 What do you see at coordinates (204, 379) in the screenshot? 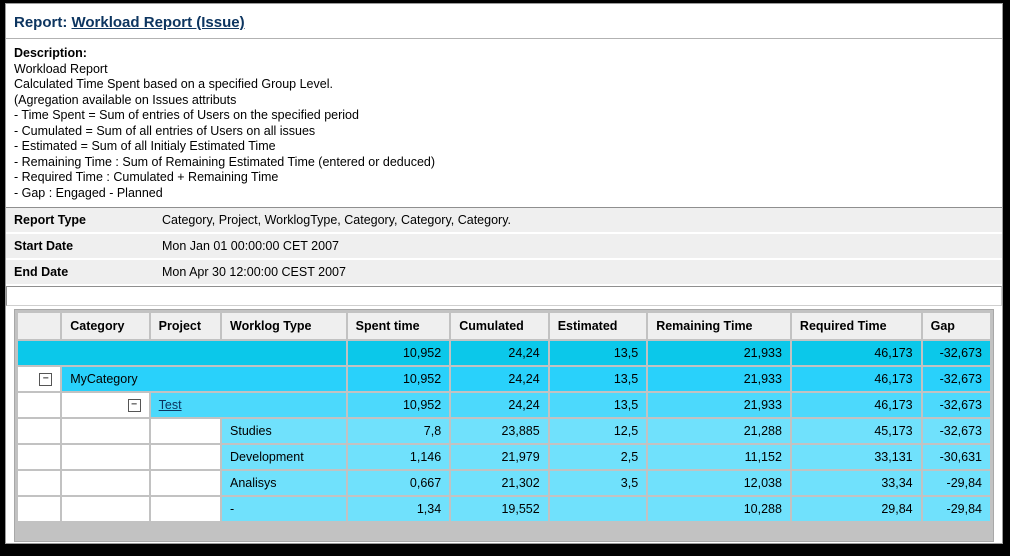
I see `group-label-cell: MyCategory` at bounding box center [204, 379].